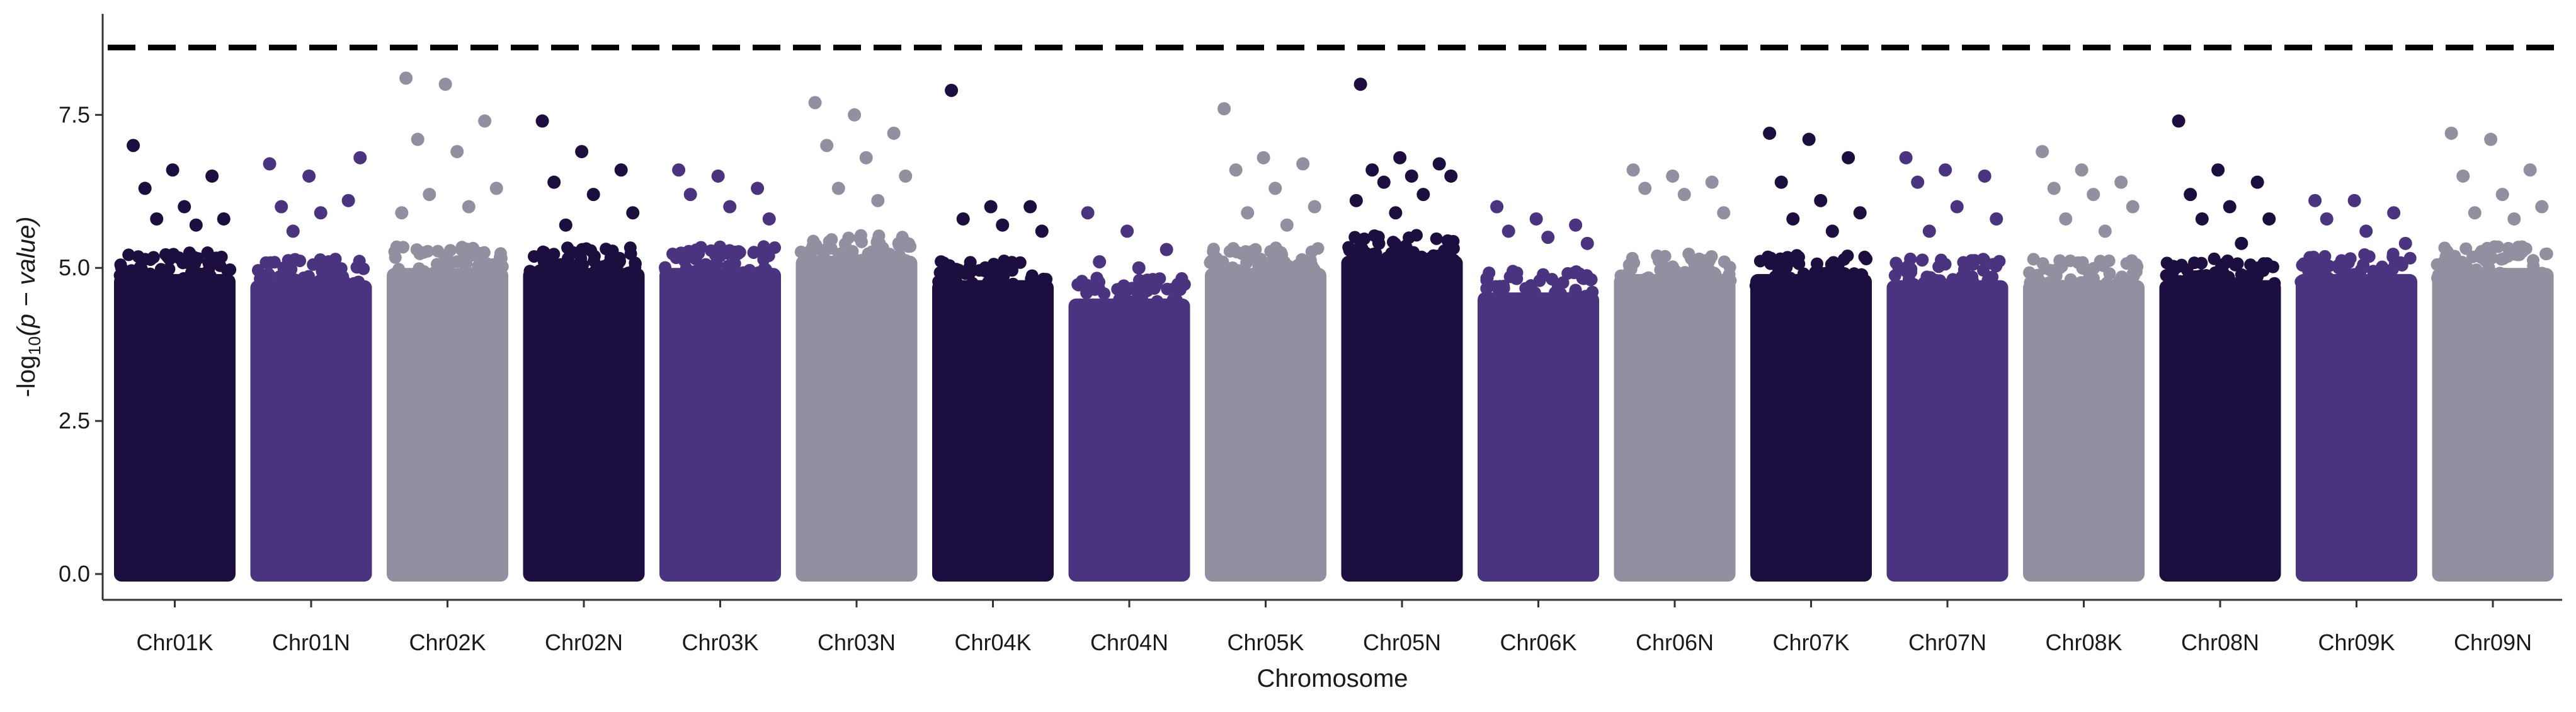 The width and height of the screenshot is (2576, 712). I want to click on x-tick-label: Chr07K, so click(1810, 642).